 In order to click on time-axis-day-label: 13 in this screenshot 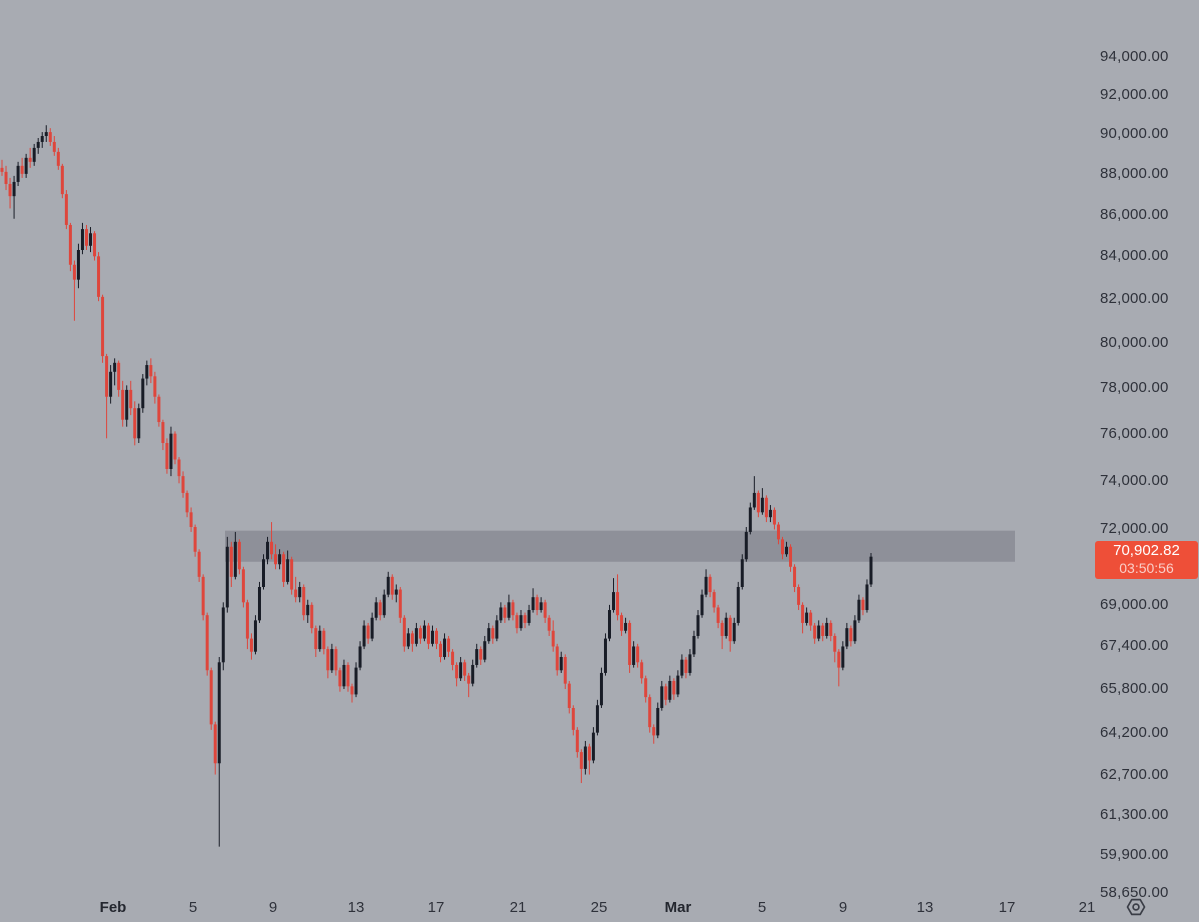, I will do `click(925, 907)`.